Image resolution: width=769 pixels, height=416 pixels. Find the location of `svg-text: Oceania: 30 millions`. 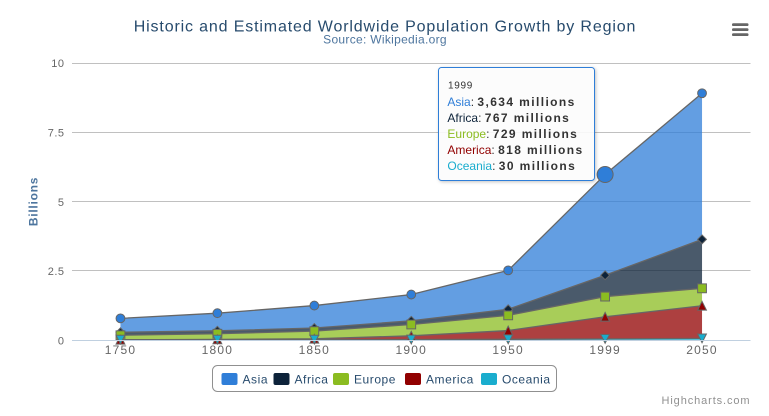

svg-text: Oceania: 30 millions is located at coordinates (511, 166).